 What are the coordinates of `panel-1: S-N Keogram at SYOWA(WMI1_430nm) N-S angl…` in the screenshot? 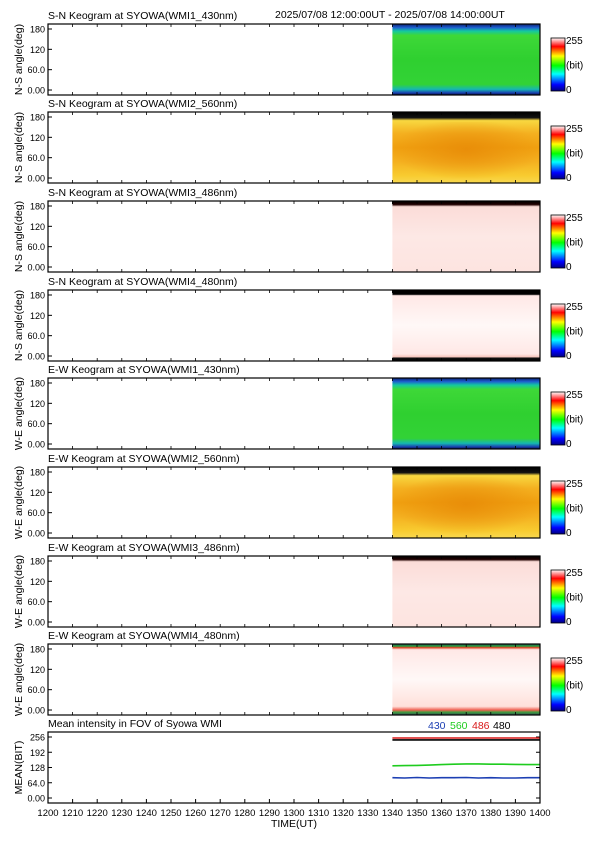 It's located at (298, 53).